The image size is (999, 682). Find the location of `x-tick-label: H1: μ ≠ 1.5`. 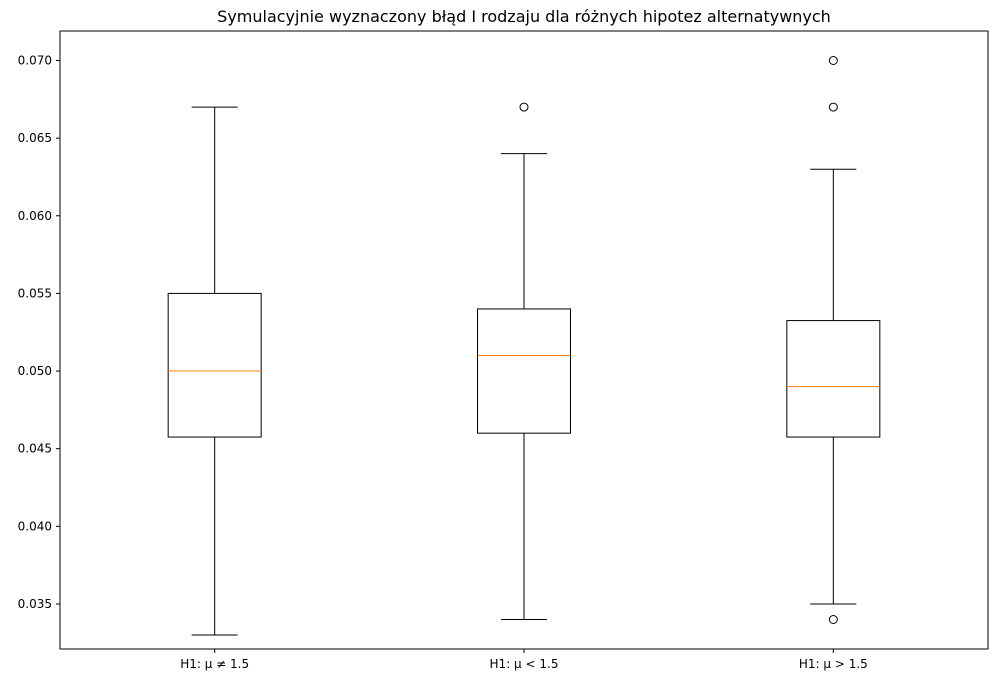

x-tick-label: H1: μ ≠ 1.5 is located at coordinates (214, 664).